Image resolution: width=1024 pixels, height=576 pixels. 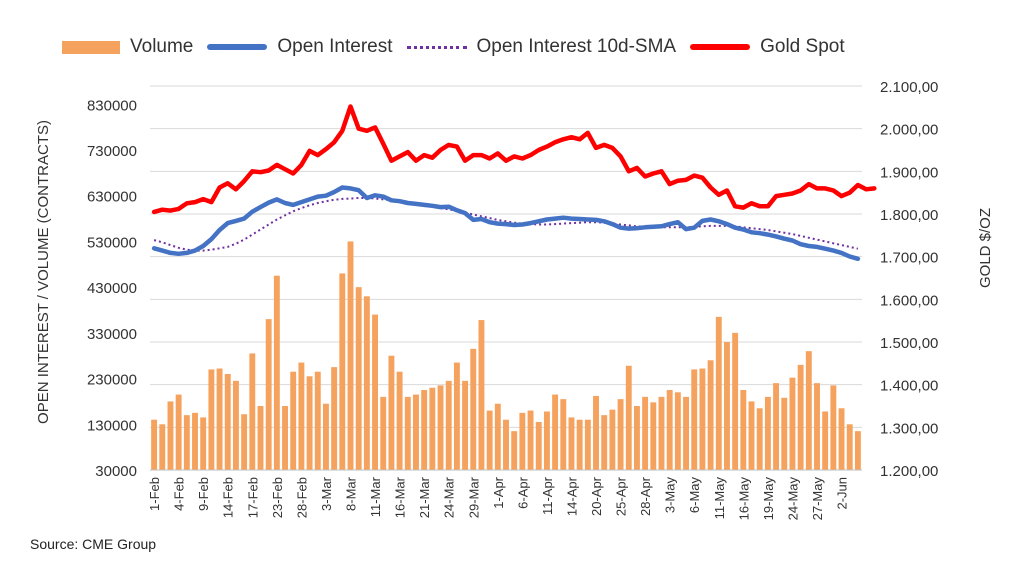 What do you see at coordinates (909, 343) in the screenshot?
I see `y-right-tick-label: 1.500,00` at bounding box center [909, 343].